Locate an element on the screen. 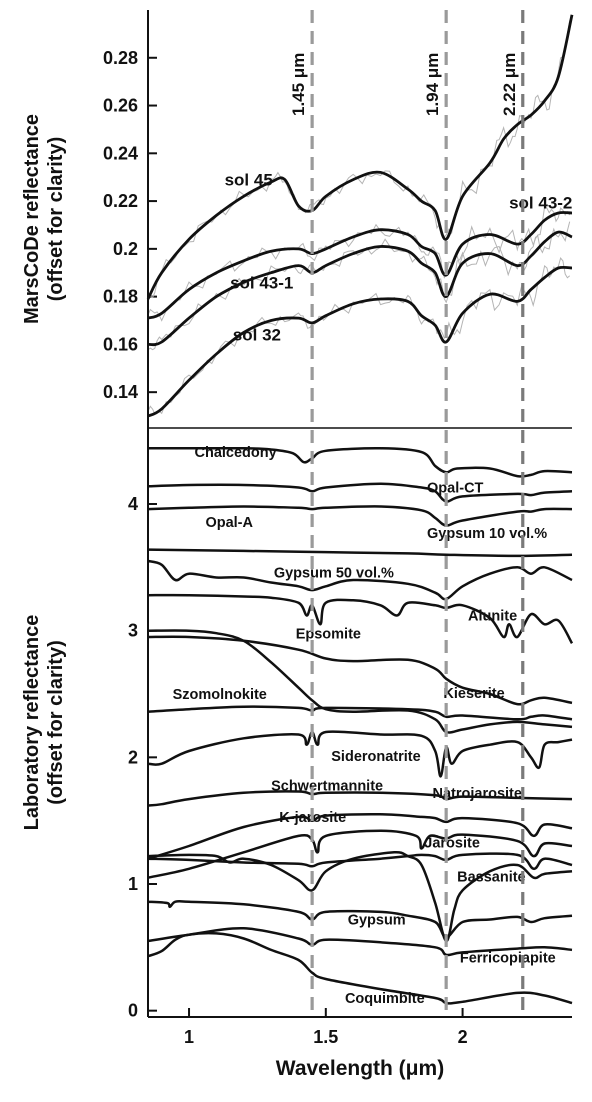 Image resolution: width=592 pixels, height=1102 pixels. y-tick-label: 0.22 is located at coordinates (120, 201).